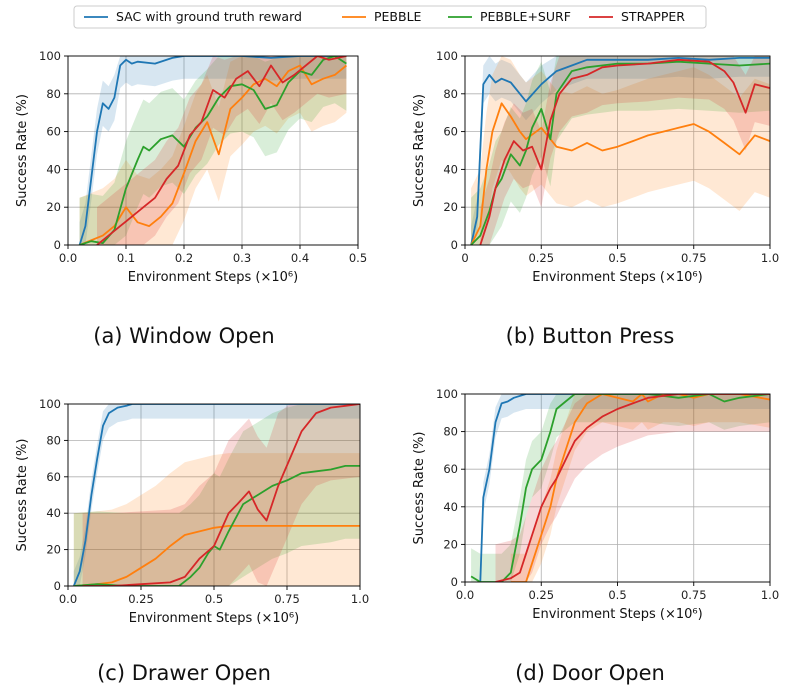  What do you see at coordinates (525, 16) in the screenshot?
I see `legend-label: PEBBLE+SURF` at bounding box center [525, 16].